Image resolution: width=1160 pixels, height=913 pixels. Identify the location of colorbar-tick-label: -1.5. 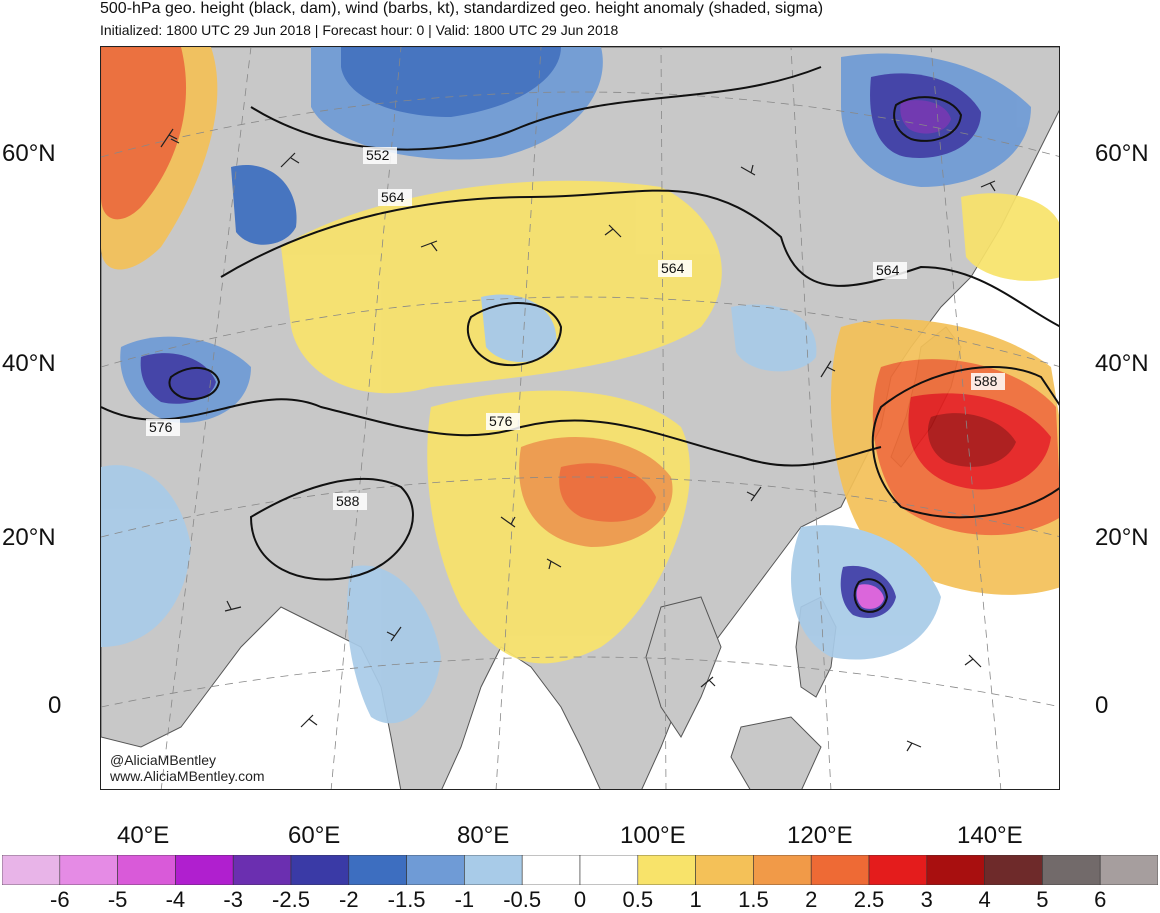
(406, 899).